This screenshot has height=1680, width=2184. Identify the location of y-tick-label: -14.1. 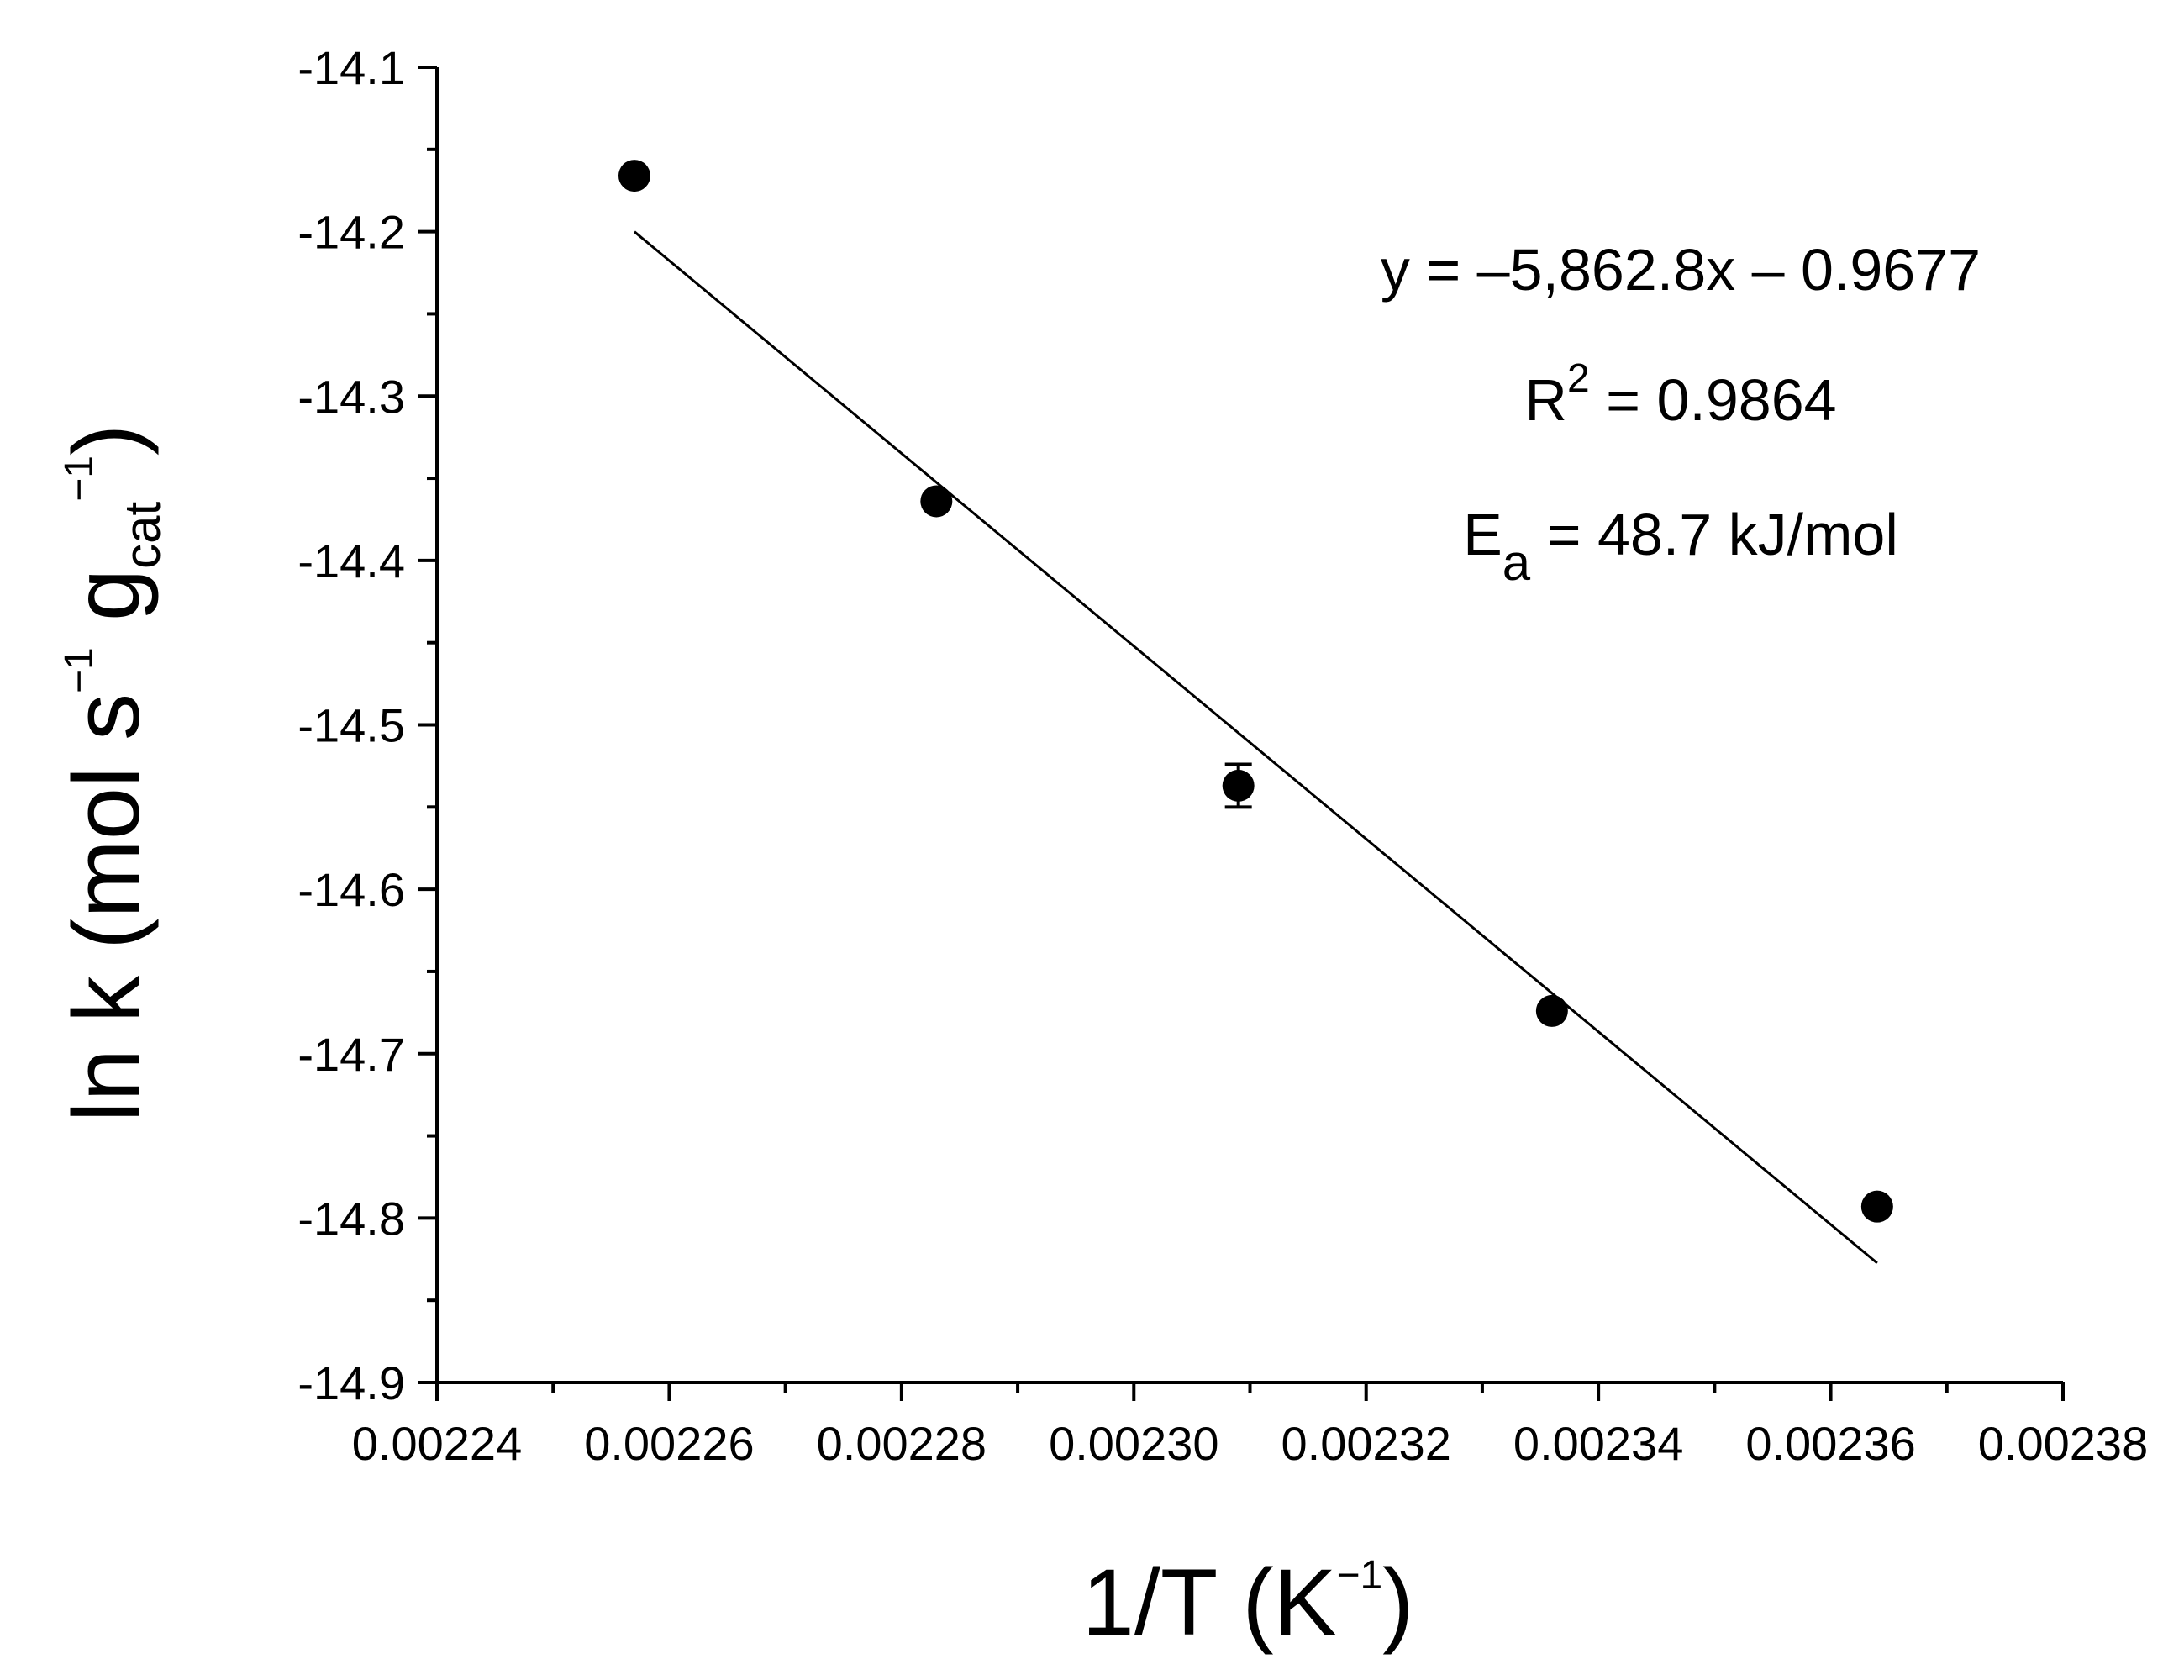
(351, 67).